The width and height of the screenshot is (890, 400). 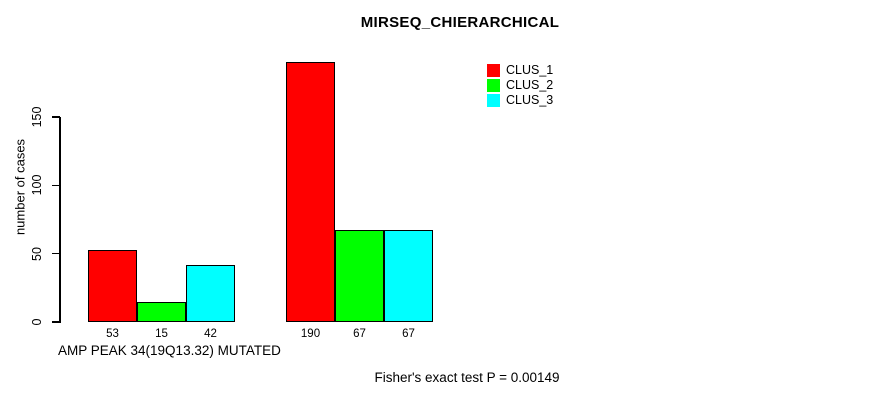 I want to click on legend: CLUS_1 CLUS_2 CLUS_3, so click(x=520, y=86).